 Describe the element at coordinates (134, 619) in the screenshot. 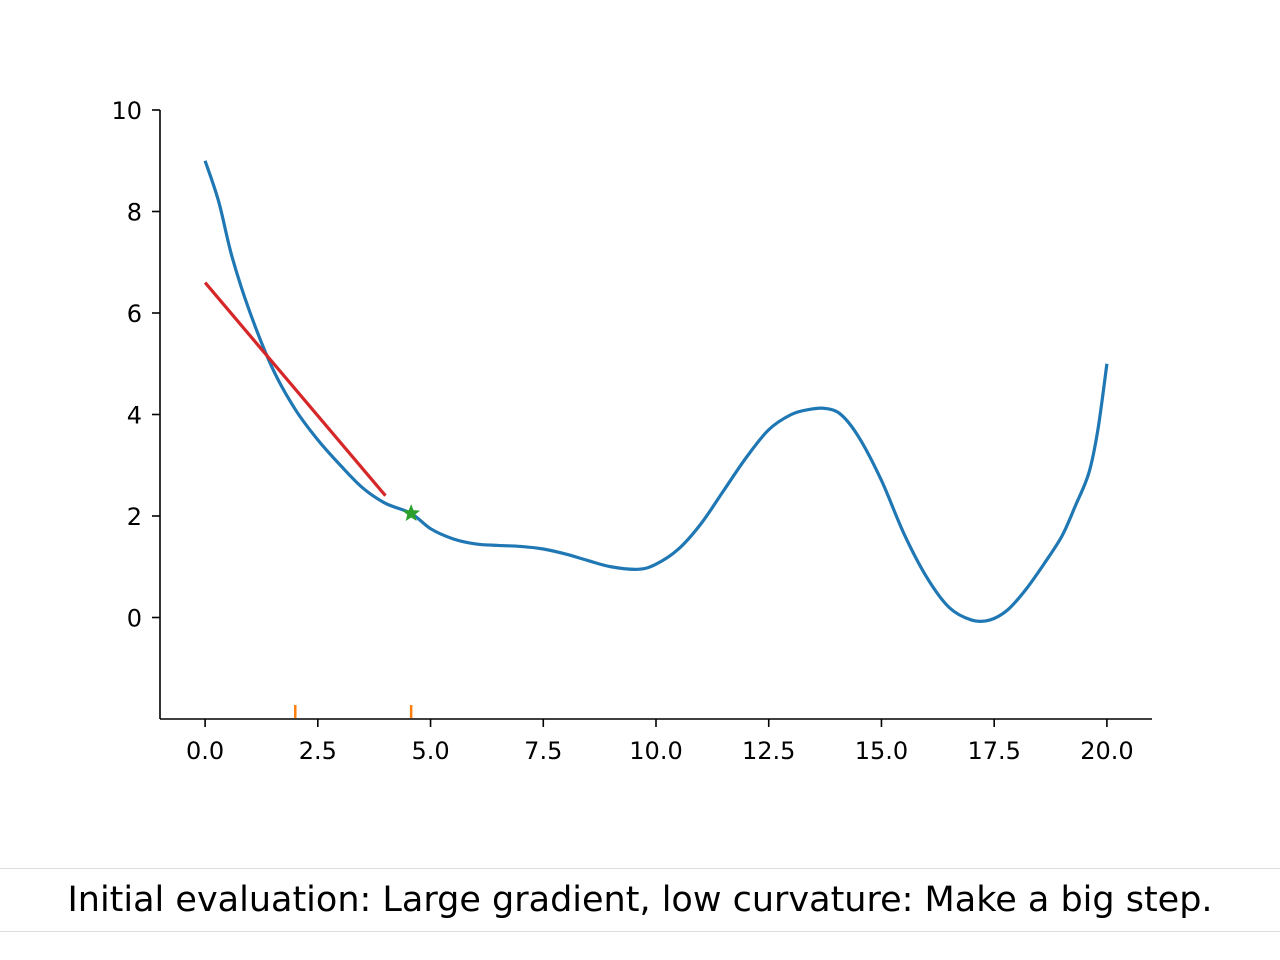

I see `y-tick-label: 0` at that location.